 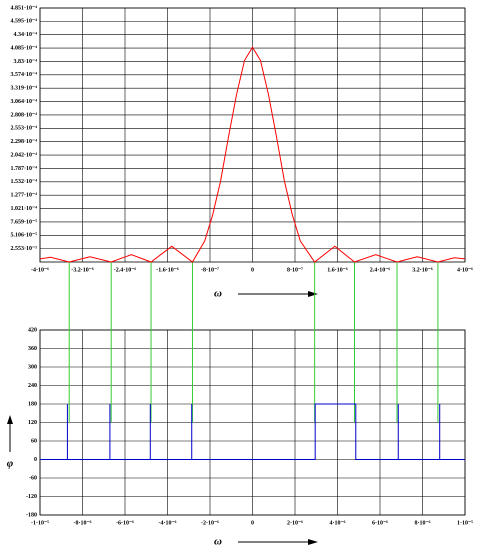 What do you see at coordinates (337, 270) in the screenshot?
I see `x-tick-label: 1.6·10⁻⁶` at bounding box center [337, 270].